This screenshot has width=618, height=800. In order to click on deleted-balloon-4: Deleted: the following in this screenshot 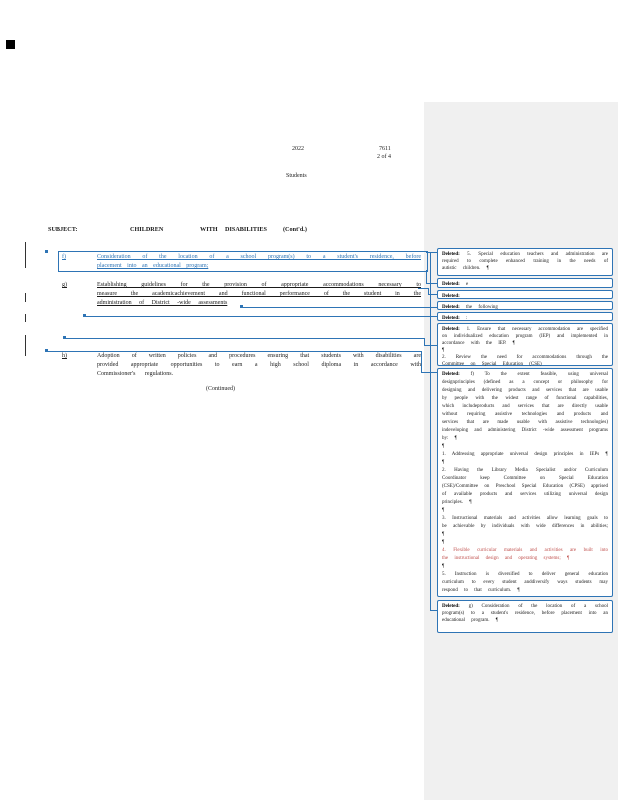, I will do `click(525, 305)`.